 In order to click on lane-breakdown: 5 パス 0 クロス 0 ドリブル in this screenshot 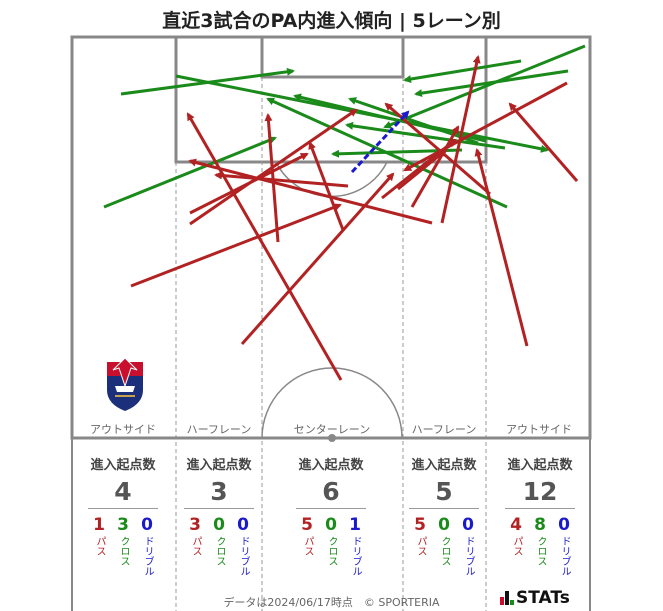, I will do `click(444, 545)`.